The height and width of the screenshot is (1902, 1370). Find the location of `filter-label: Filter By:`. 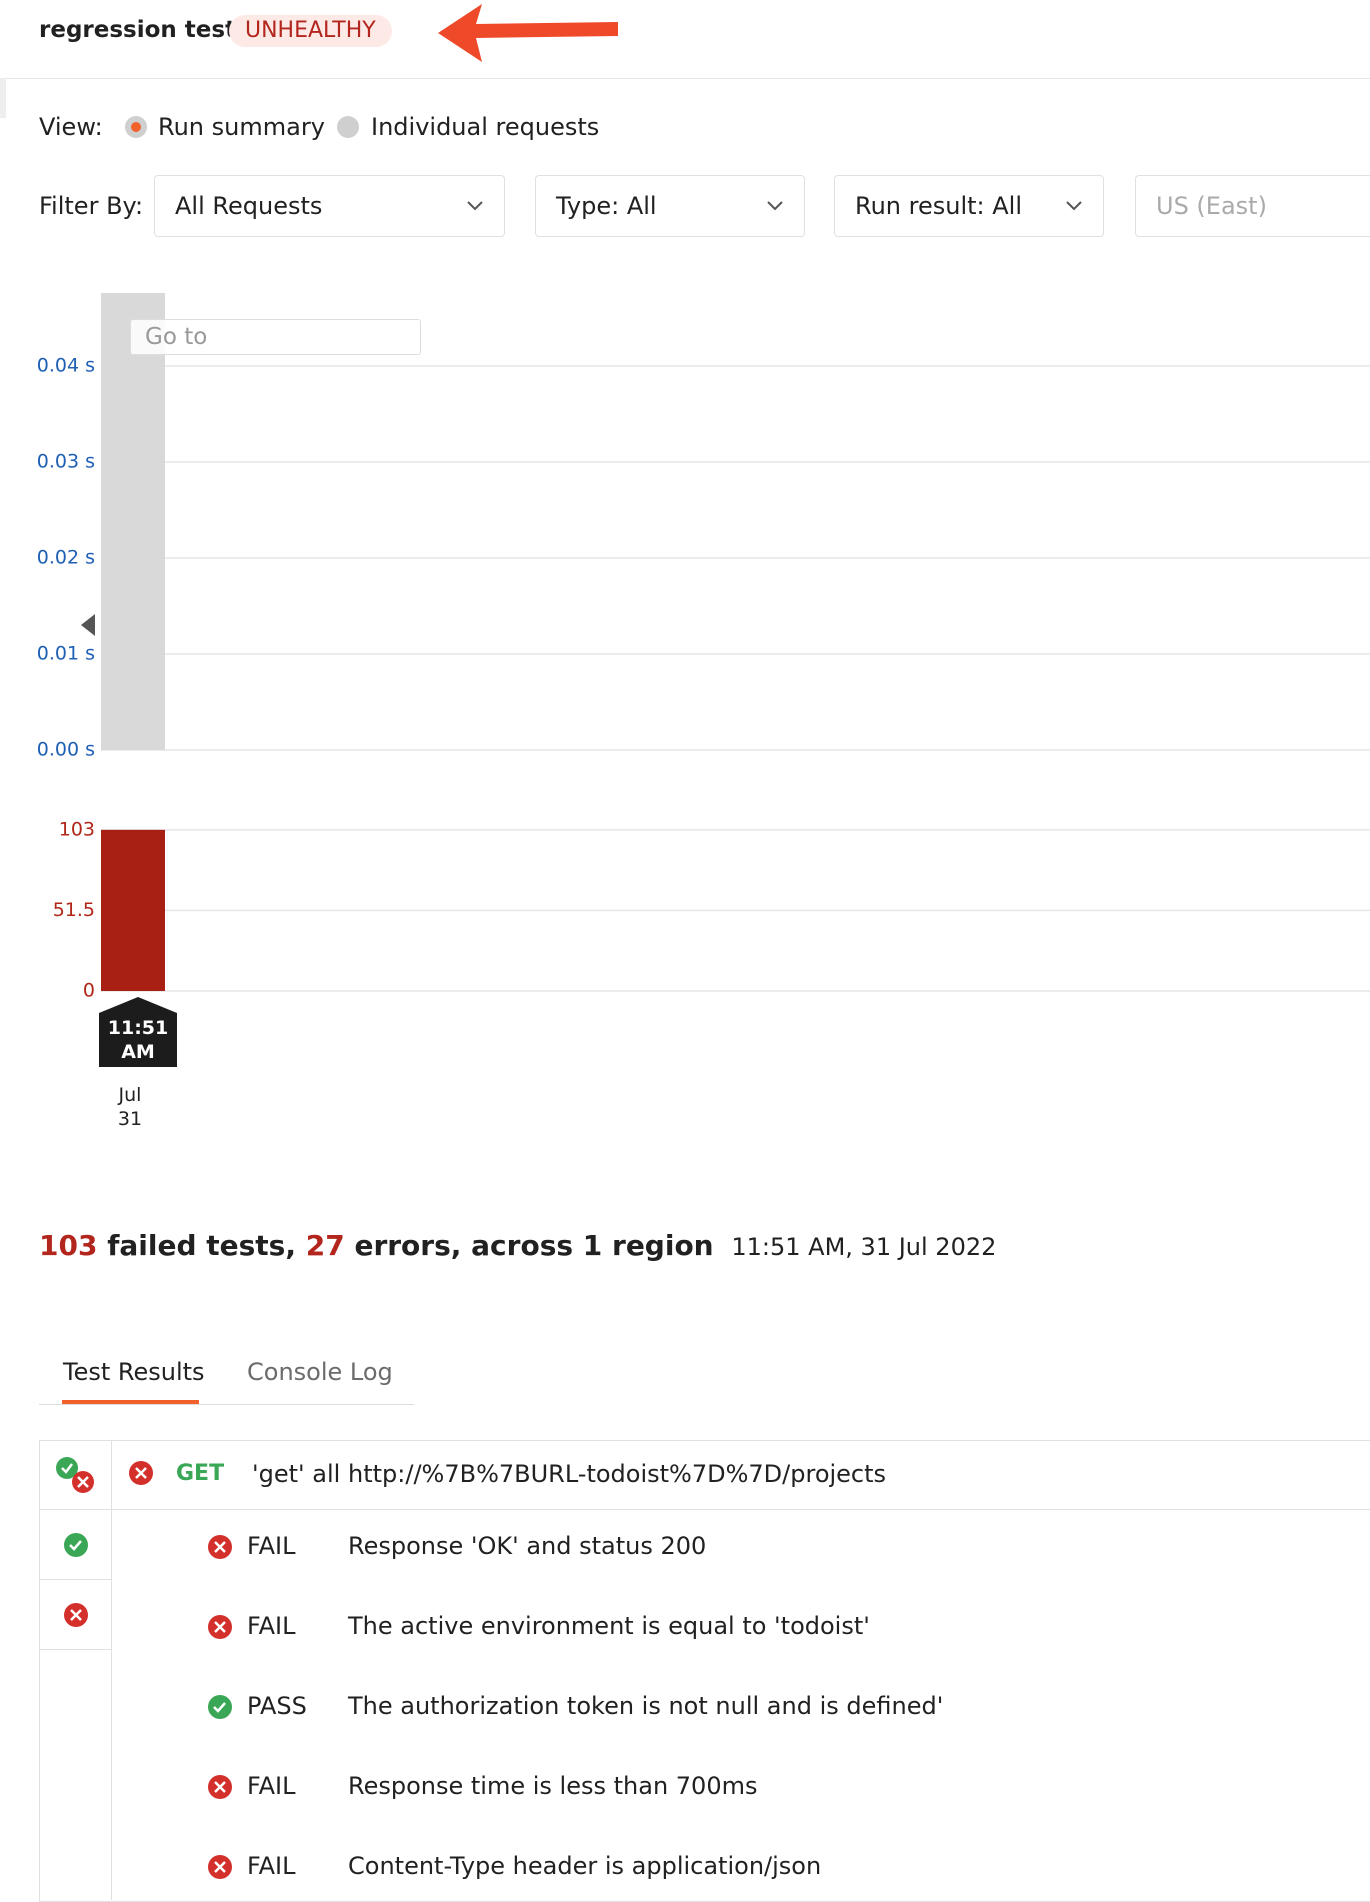

filter-label: Filter By: is located at coordinates (91, 206).